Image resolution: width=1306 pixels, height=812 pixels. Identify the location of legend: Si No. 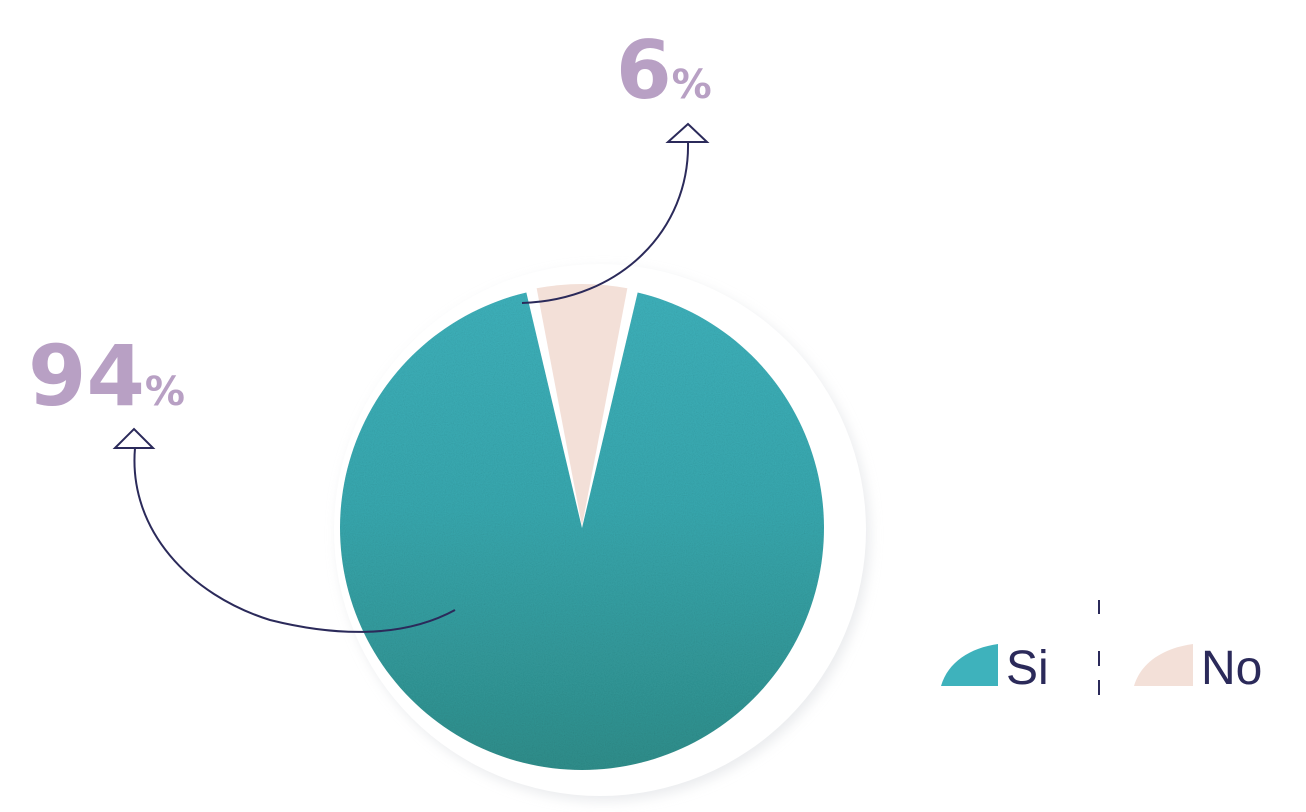
(1101, 647).